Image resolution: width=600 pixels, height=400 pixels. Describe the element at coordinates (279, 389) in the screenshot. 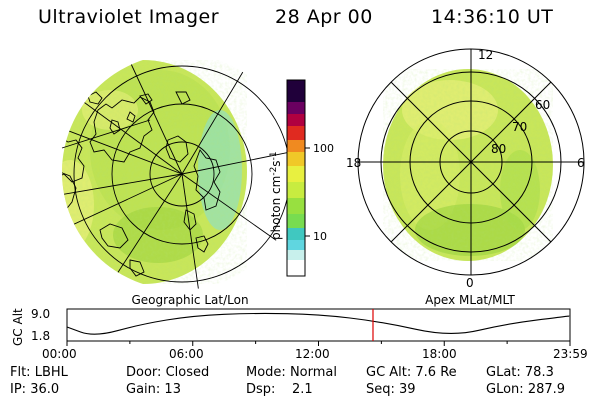

I see `info-dsp: Dsp: 2.1` at that location.